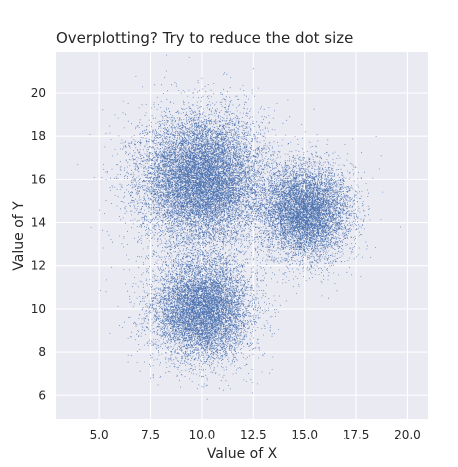  What do you see at coordinates (42, 352) in the screenshot?
I see `y-tick-label: 8` at bounding box center [42, 352].